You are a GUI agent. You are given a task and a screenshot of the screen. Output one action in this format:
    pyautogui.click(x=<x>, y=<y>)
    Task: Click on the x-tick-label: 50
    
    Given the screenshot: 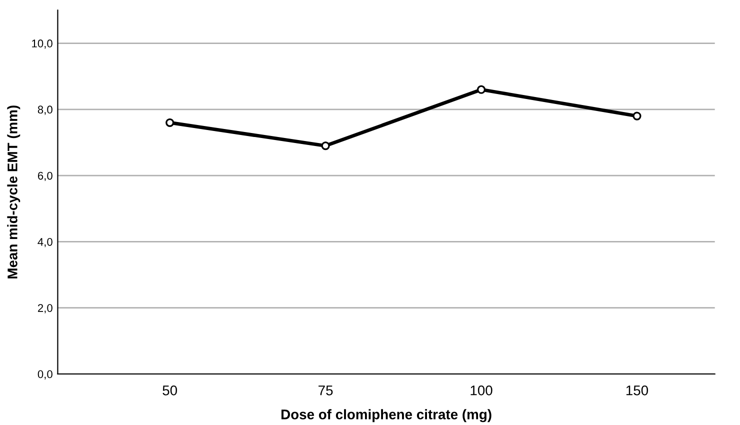 What is the action you would take?
    pyautogui.click(x=170, y=390)
    